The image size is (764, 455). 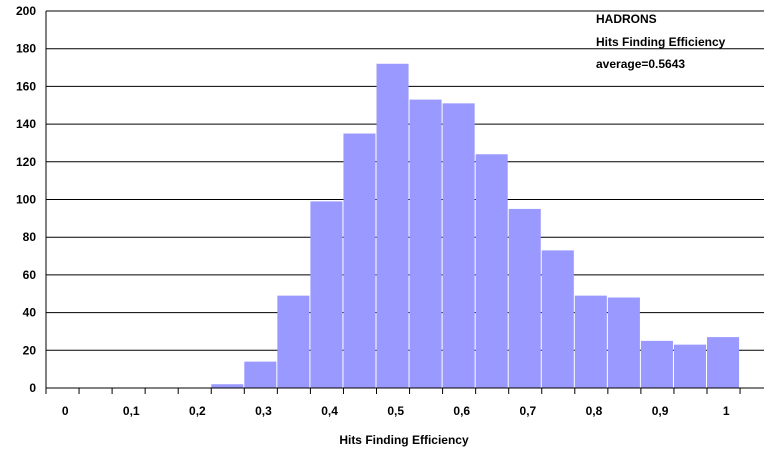 I want to click on annotation-line-2: Hits Finding Efficiency, so click(x=661, y=42).